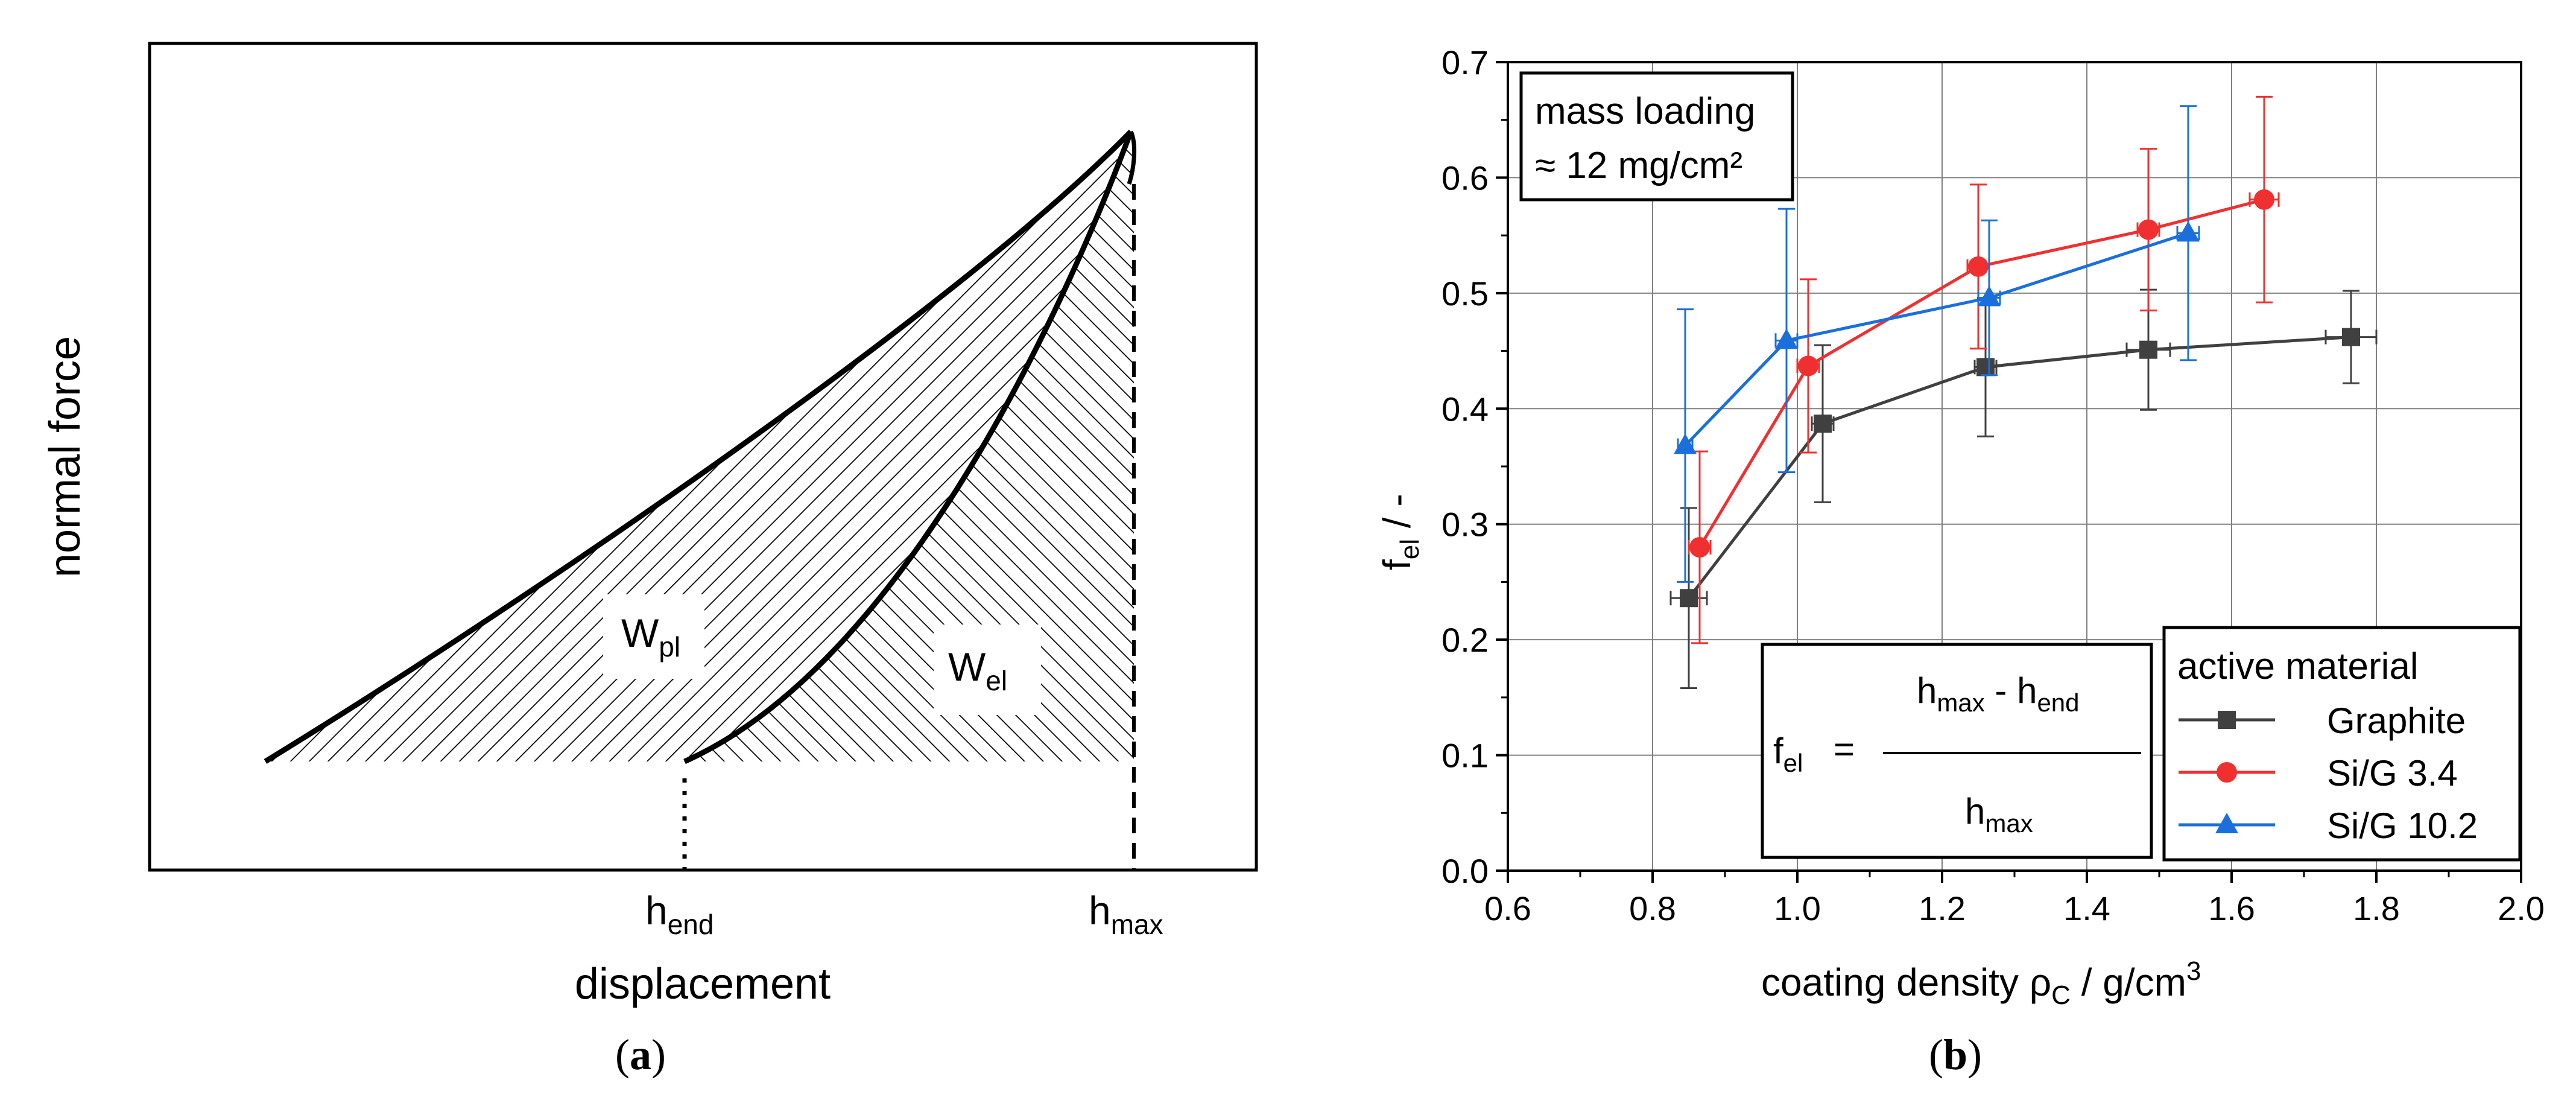  I want to click on y-tick-labels: 0.0 0.1 0.2 0.3 0.4 0.5 0.6 0.7, so click(1465, 466).